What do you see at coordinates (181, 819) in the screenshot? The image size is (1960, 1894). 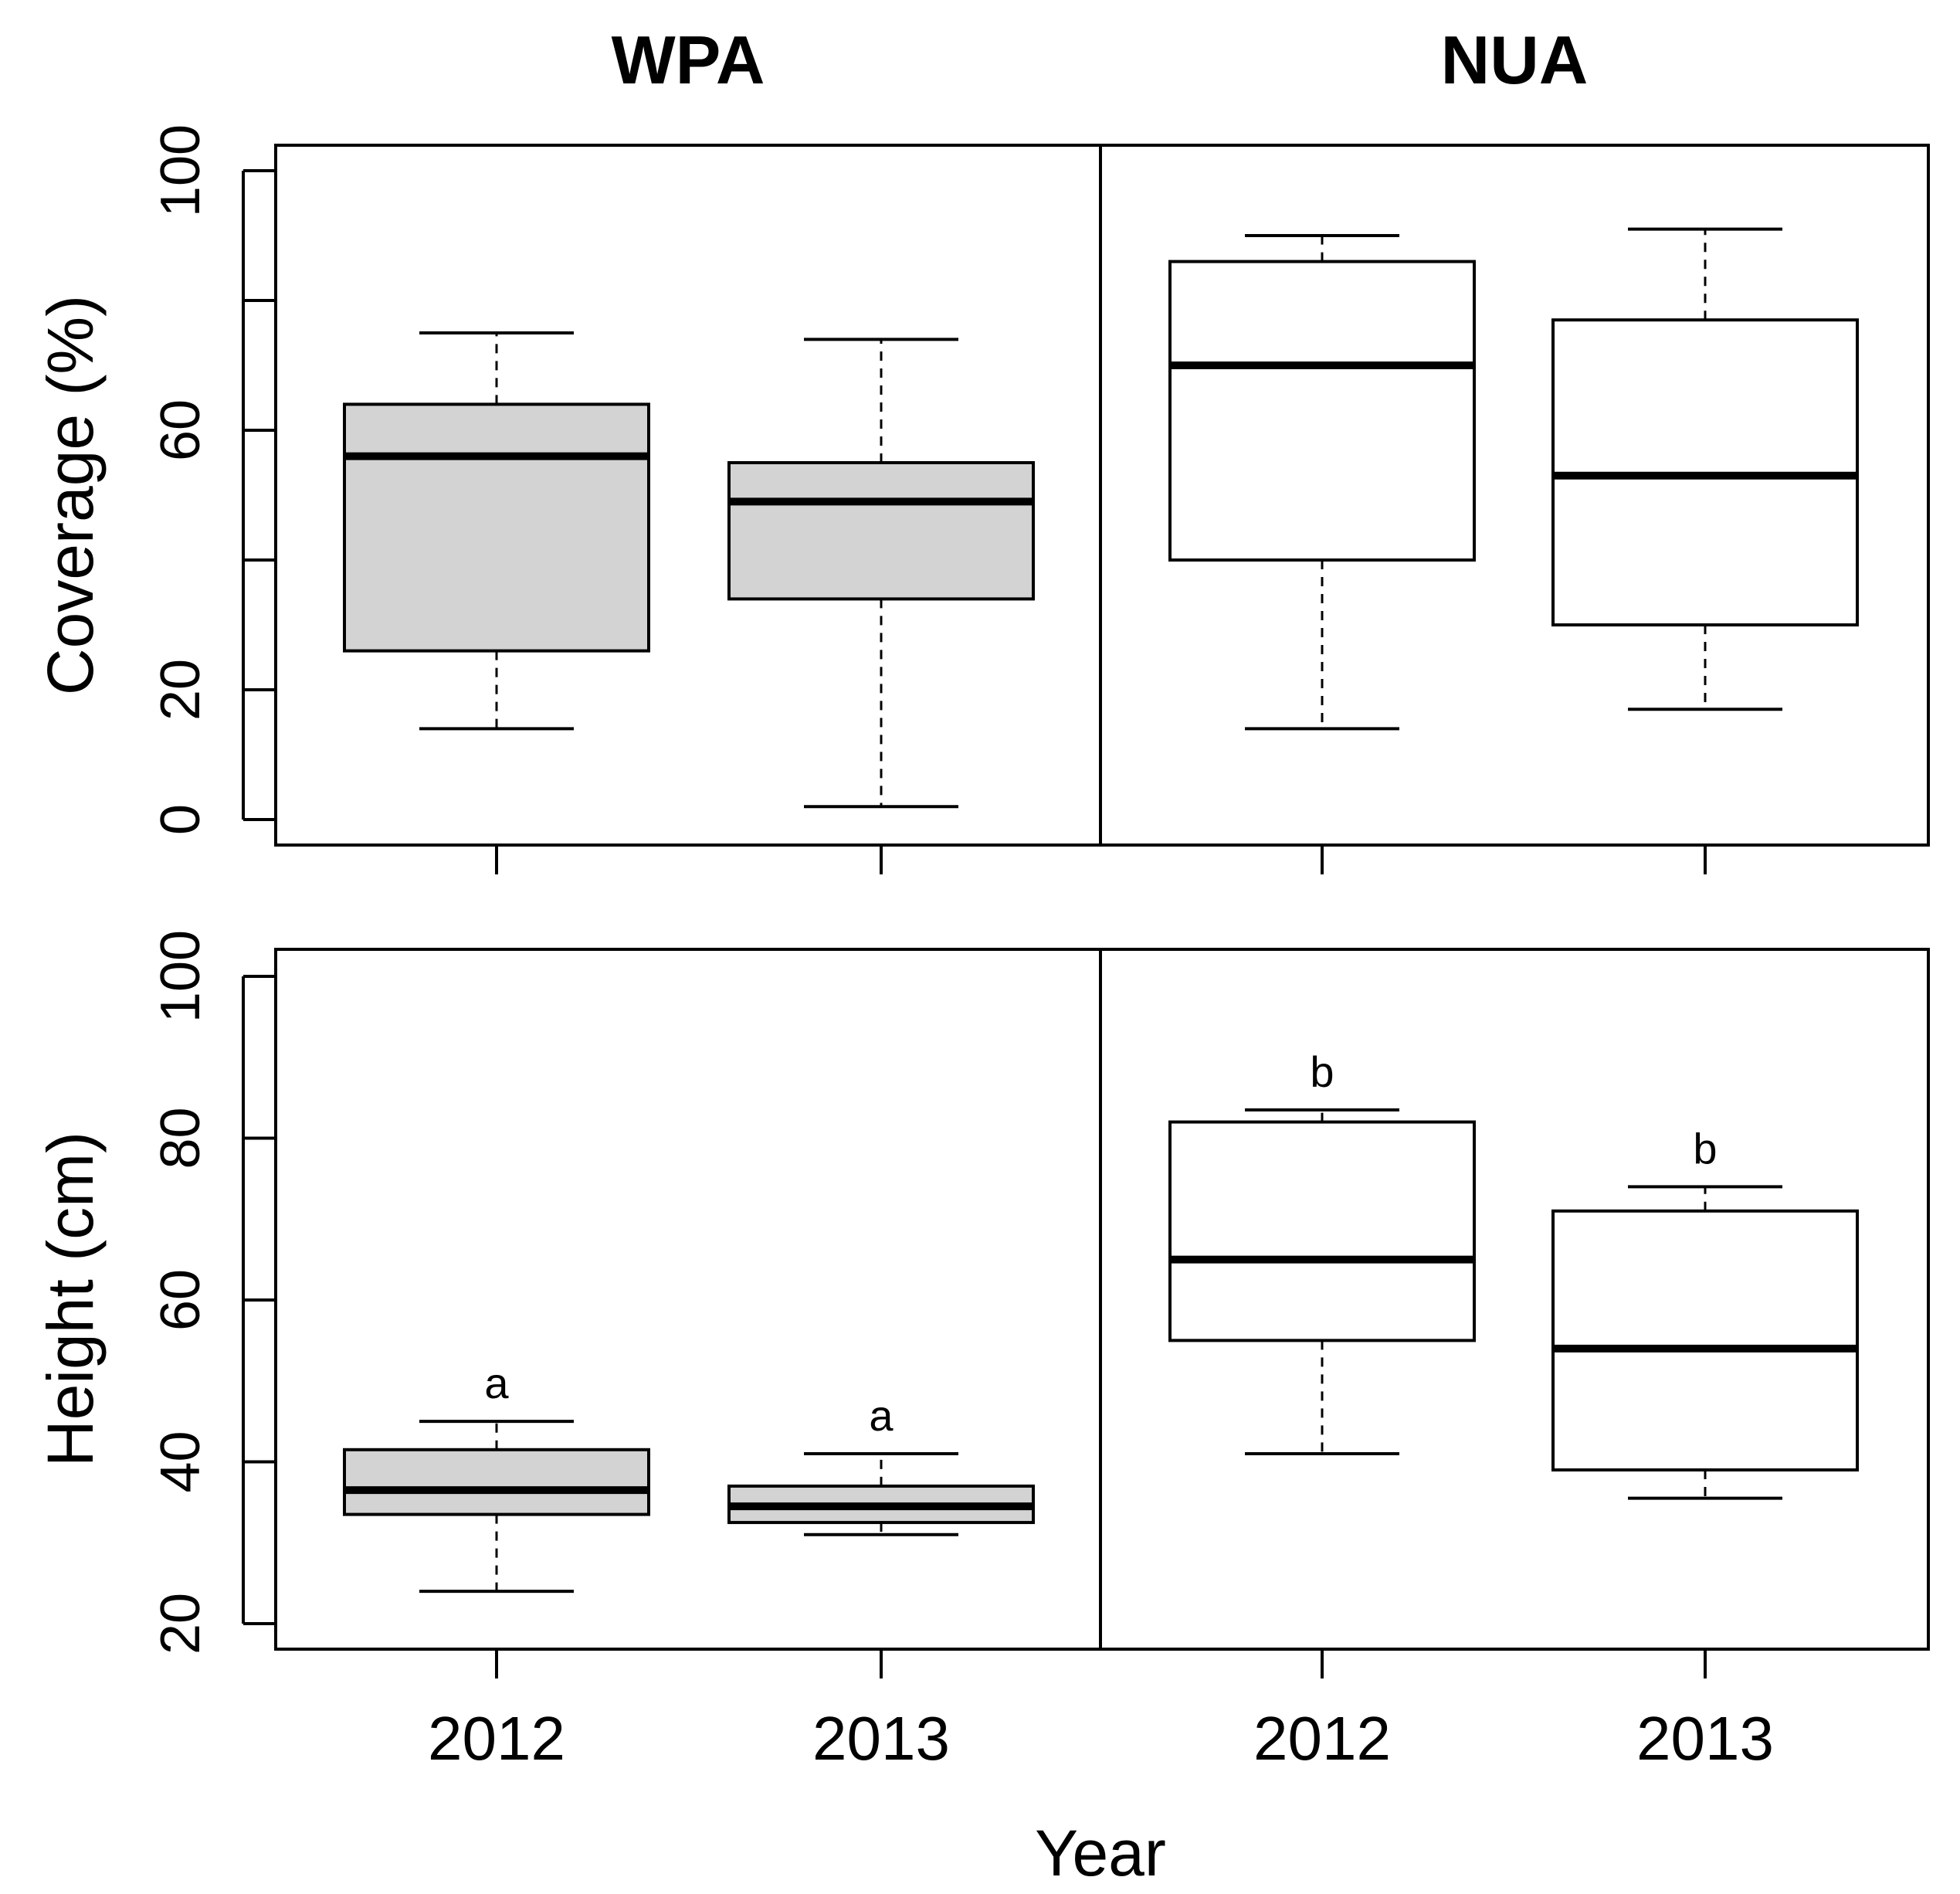 I see `coverage-y-tick-label: 0` at bounding box center [181, 819].